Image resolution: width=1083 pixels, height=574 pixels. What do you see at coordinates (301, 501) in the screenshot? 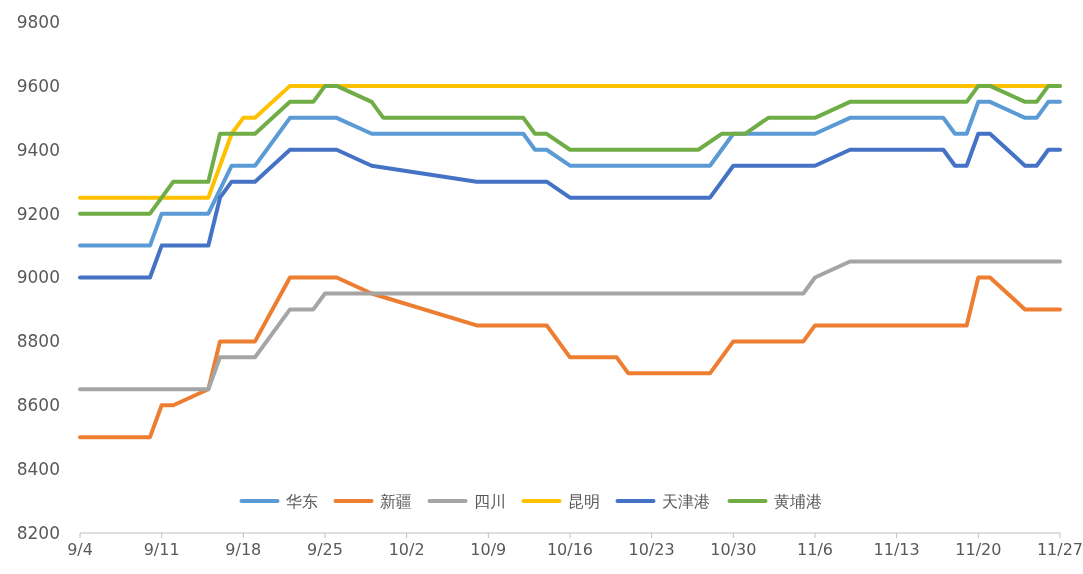
I see `legend-label: 华东` at bounding box center [301, 501].